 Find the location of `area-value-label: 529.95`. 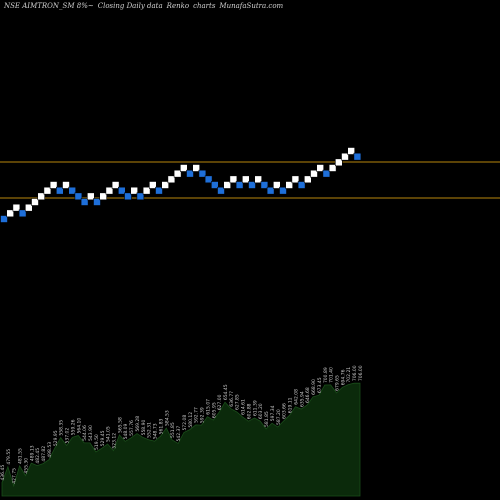

area-value-label: 529.95 is located at coordinates (56, 438).